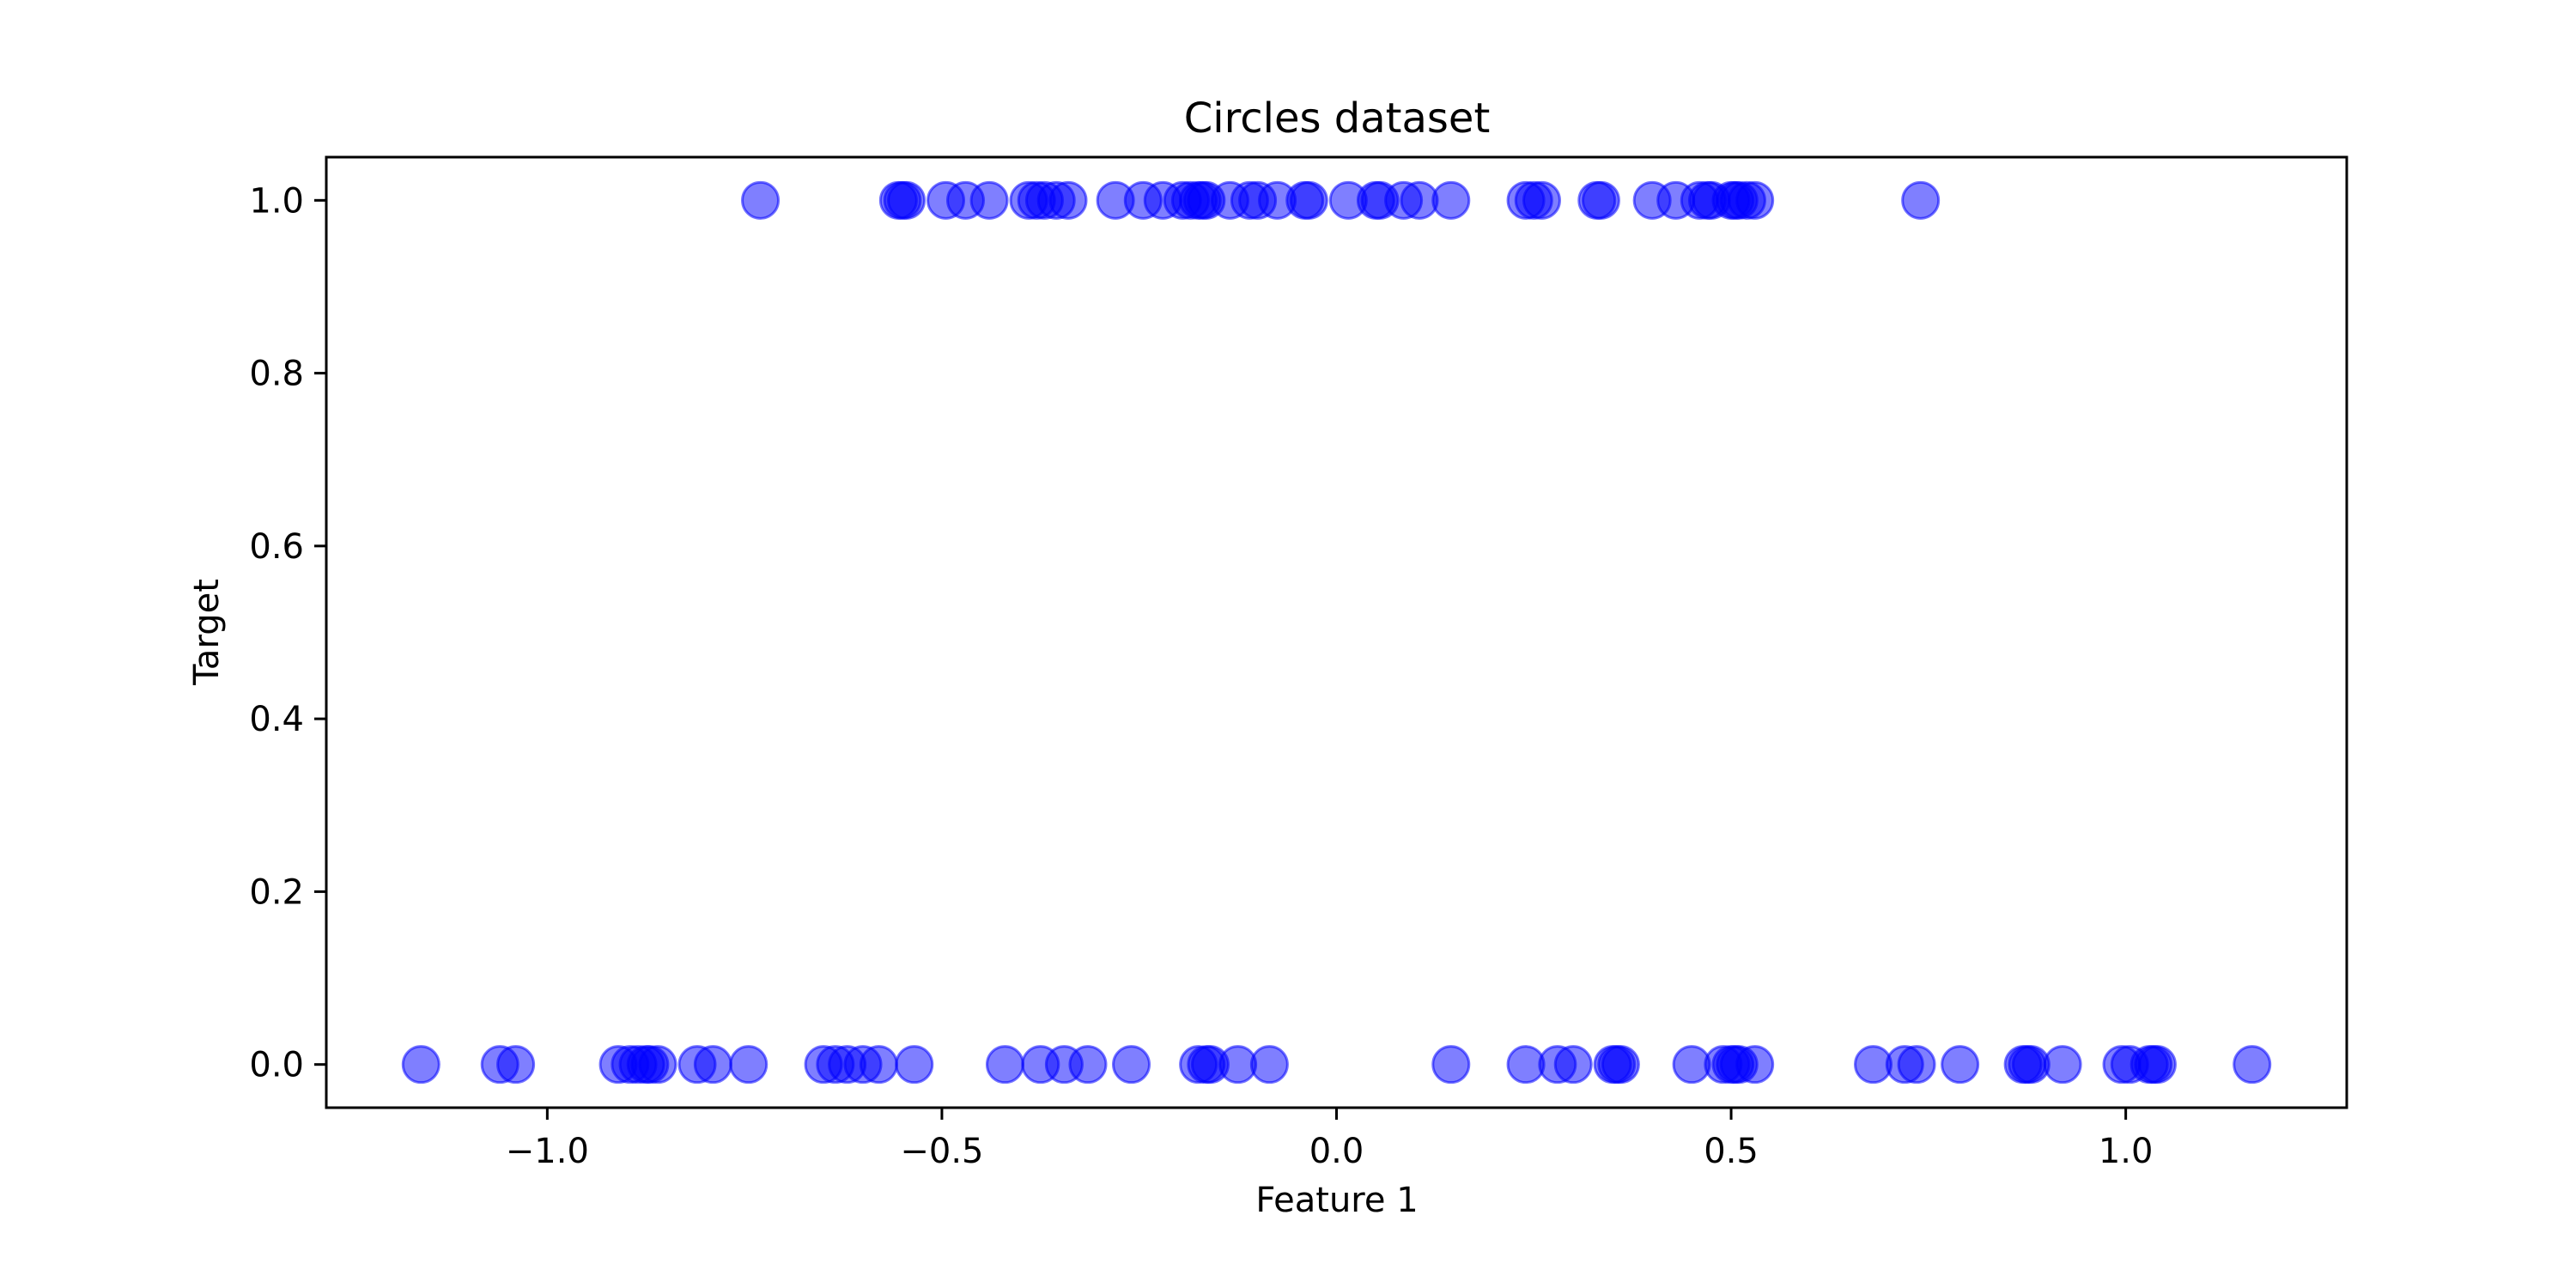  Describe the element at coordinates (1731, 1151) in the screenshot. I see `x-tick-label: 0.5` at that location.